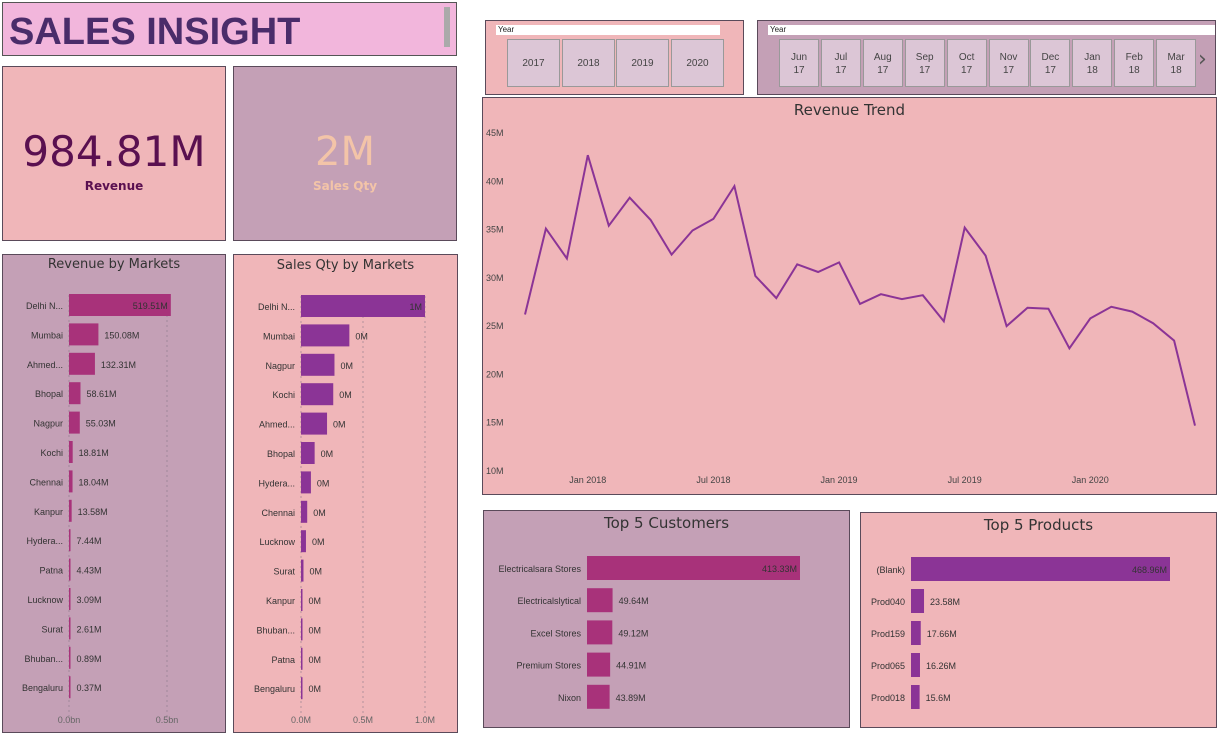  What do you see at coordinates (1202, 59) in the screenshot?
I see `next-arrow-icon: ›` at bounding box center [1202, 59].